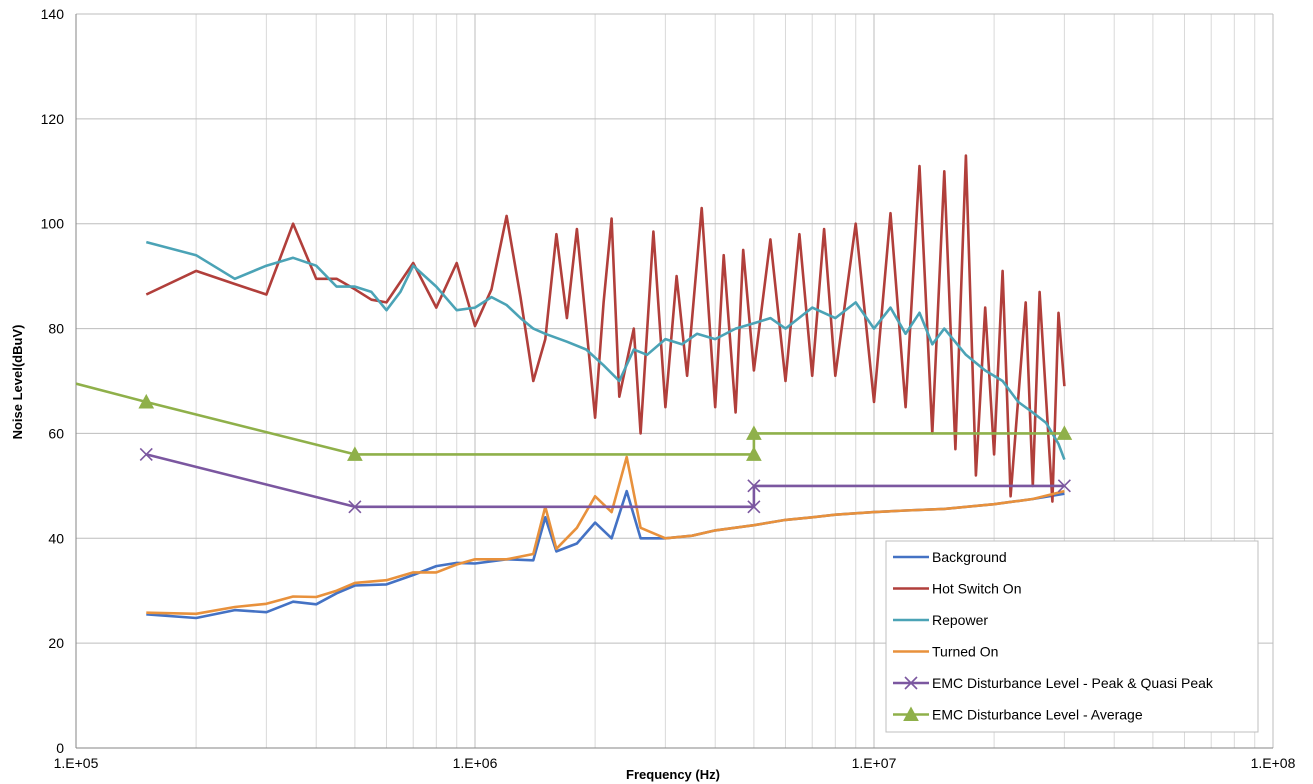  I want to click on legend-label: Hot Switch On, so click(976, 589).